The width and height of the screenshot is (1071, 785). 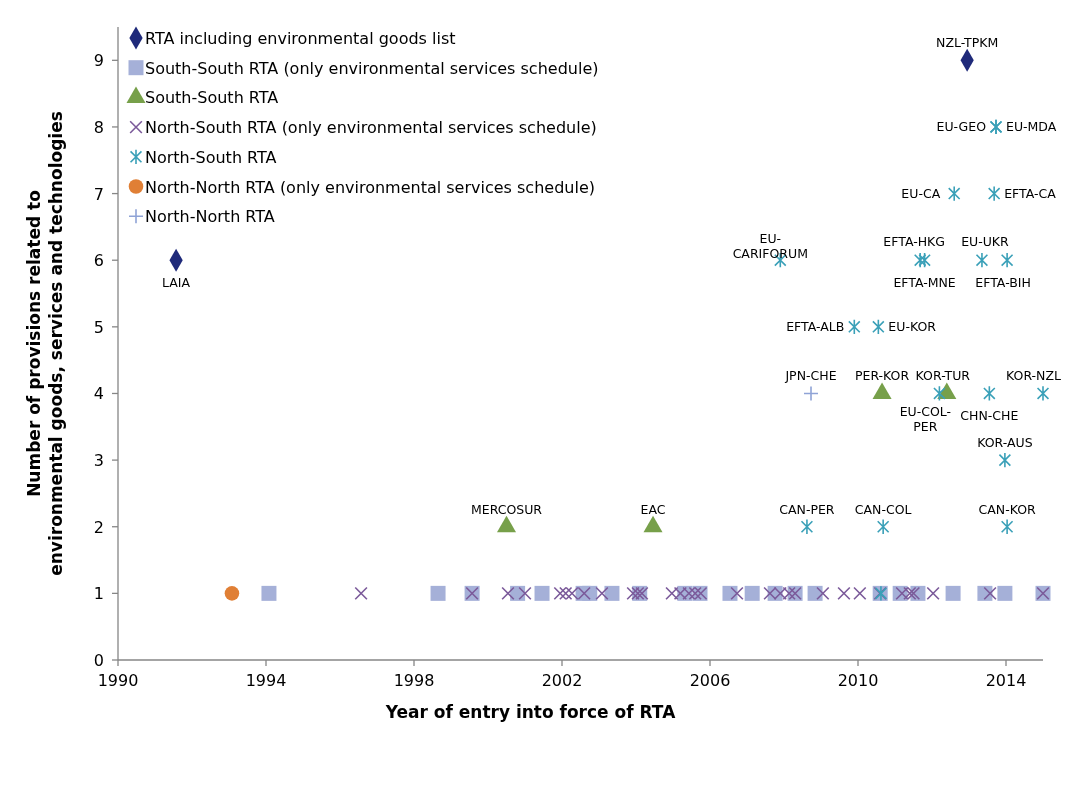 What do you see at coordinates (371, 128) in the screenshot?
I see `legend-label: North-South RTA (only environmental services schedule)` at bounding box center [371, 128].